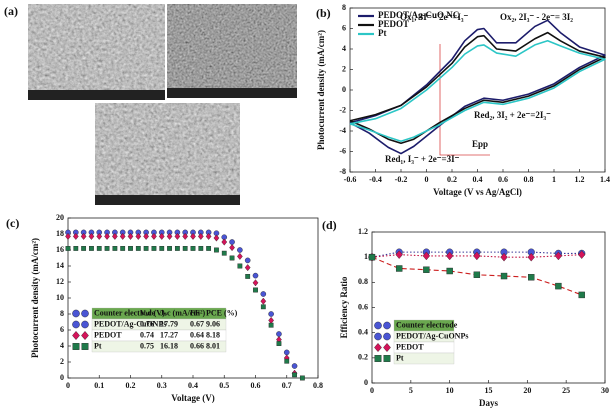  What do you see at coordinates (329, 225) in the screenshot?
I see `panel-label: (d)` at bounding box center [329, 225].